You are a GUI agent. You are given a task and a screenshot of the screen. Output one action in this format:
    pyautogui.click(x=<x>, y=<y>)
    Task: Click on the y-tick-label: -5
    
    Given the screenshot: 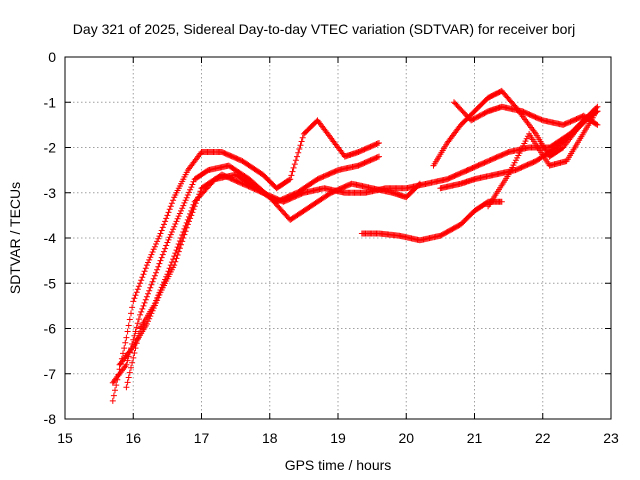 What is the action you would take?
    pyautogui.click(x=50, y=283)
    